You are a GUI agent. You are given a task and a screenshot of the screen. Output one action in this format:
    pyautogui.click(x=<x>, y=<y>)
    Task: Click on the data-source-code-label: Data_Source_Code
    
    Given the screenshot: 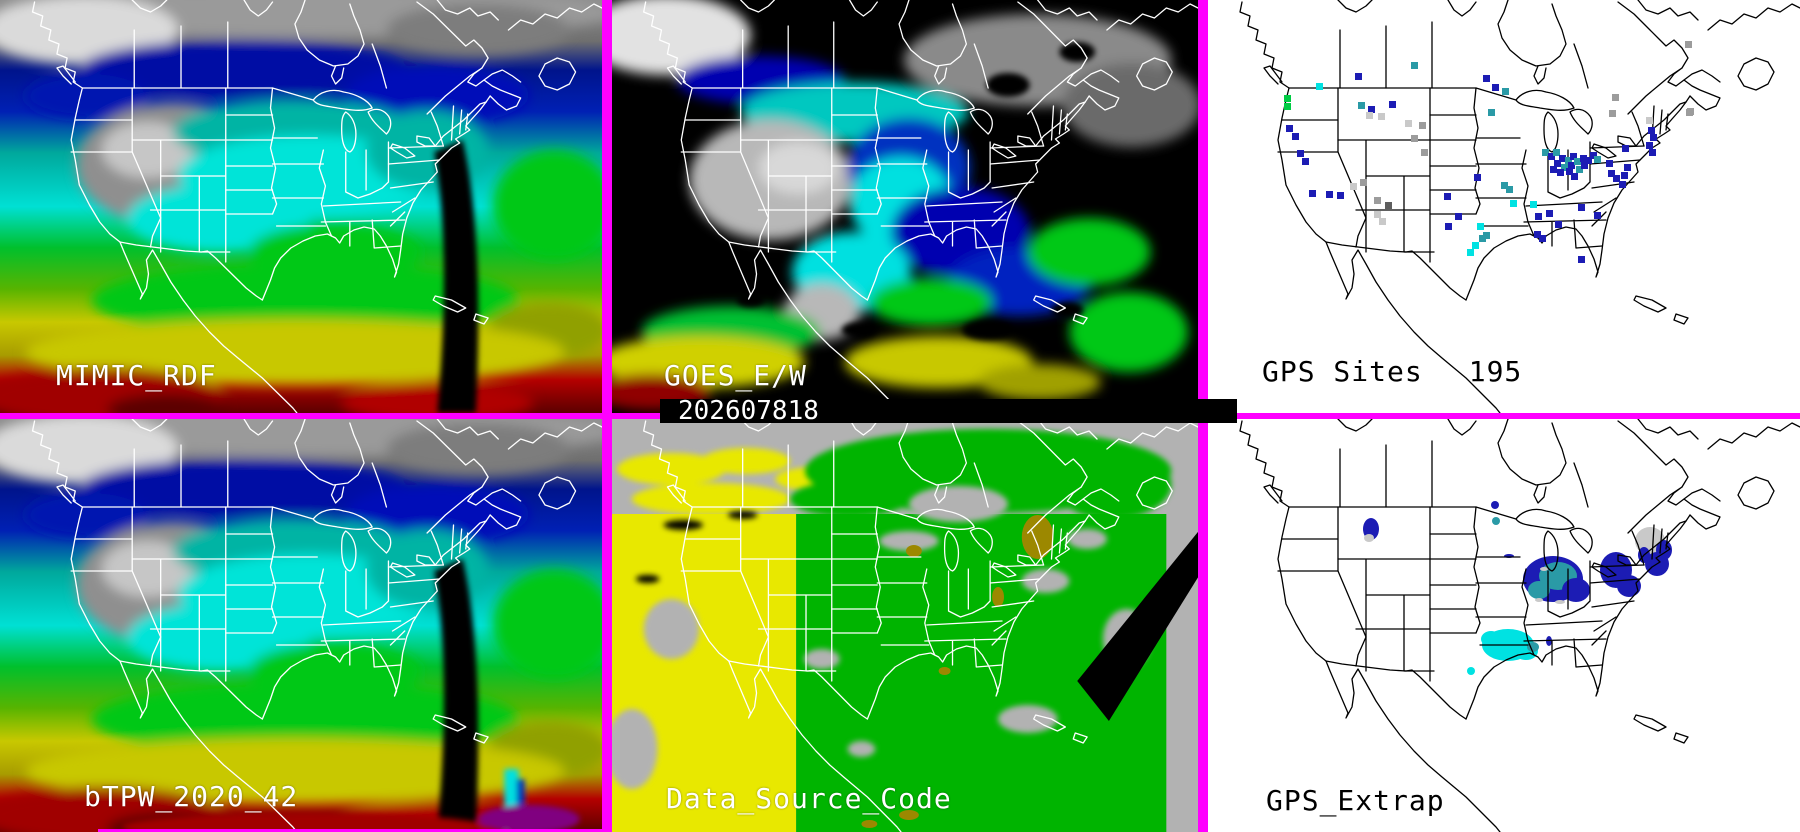 What is the action you would take?
    pyautogui.click(x=809, y=798)
    